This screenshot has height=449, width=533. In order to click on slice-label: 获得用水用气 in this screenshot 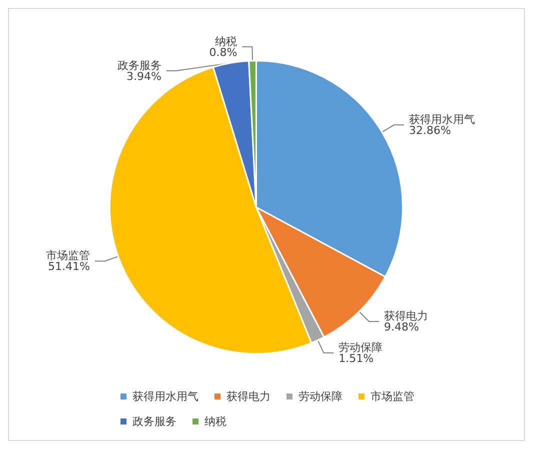, I will do `click(442, 119)`.